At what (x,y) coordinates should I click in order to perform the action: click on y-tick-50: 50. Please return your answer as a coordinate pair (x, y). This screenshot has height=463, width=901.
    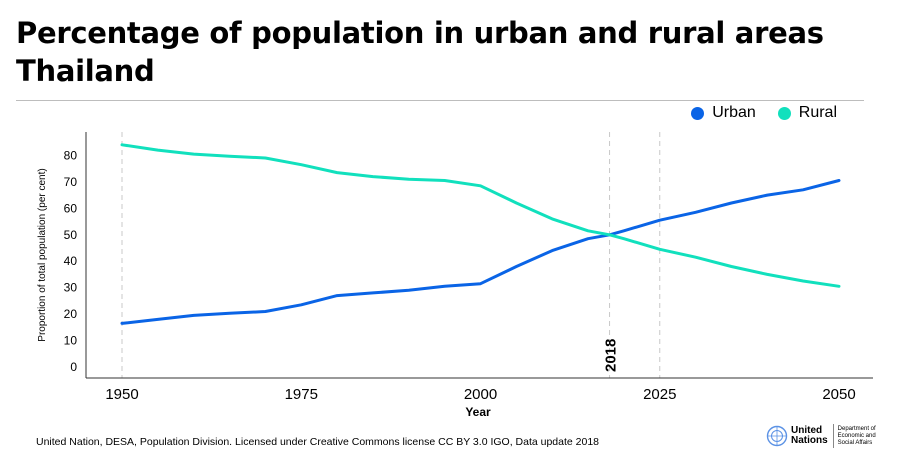
    Looking at the image, I should click on (71, 235).